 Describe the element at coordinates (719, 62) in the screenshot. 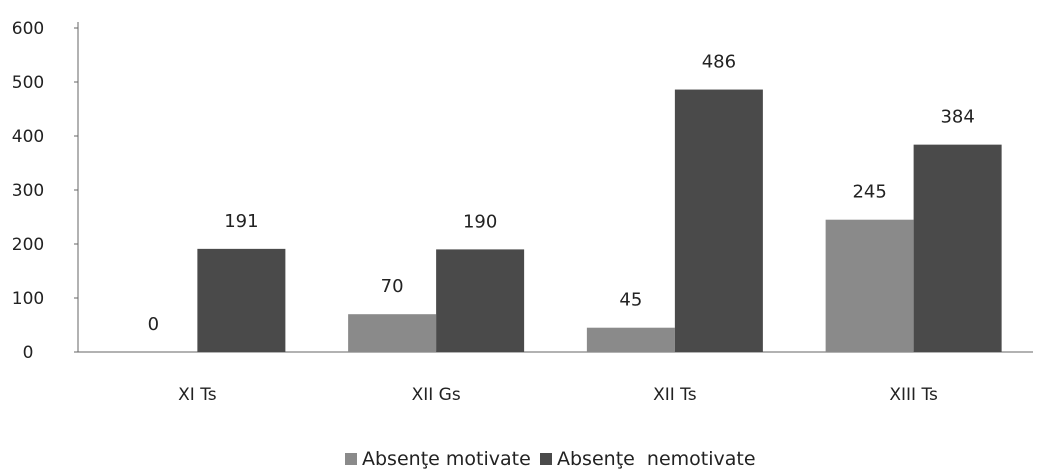

I see `data-label: 486` at that location.